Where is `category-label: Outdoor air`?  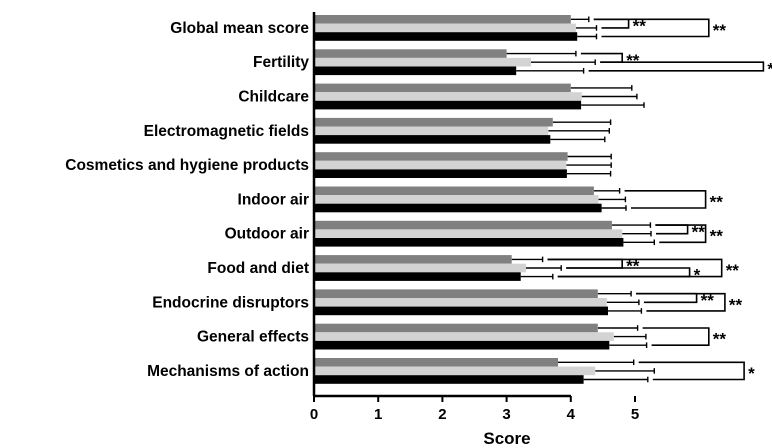
category-label: Outdoor air is located at coordinates (267, 234).